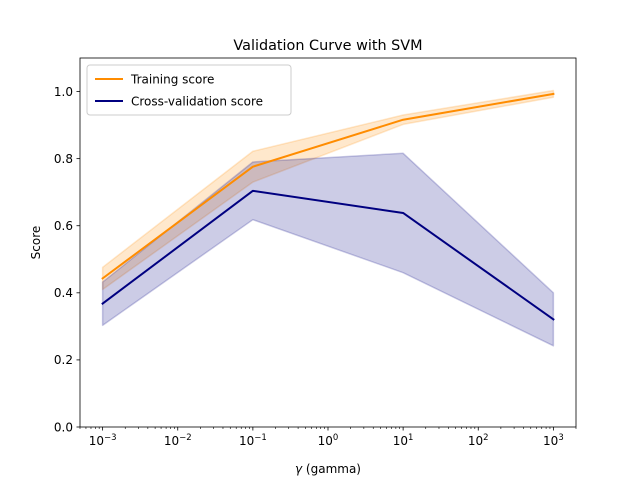 Image resolution: width=640 pixels, height=480 pixels. I want to click on x-tick-label-3: 10⁰, so click(328, 440).